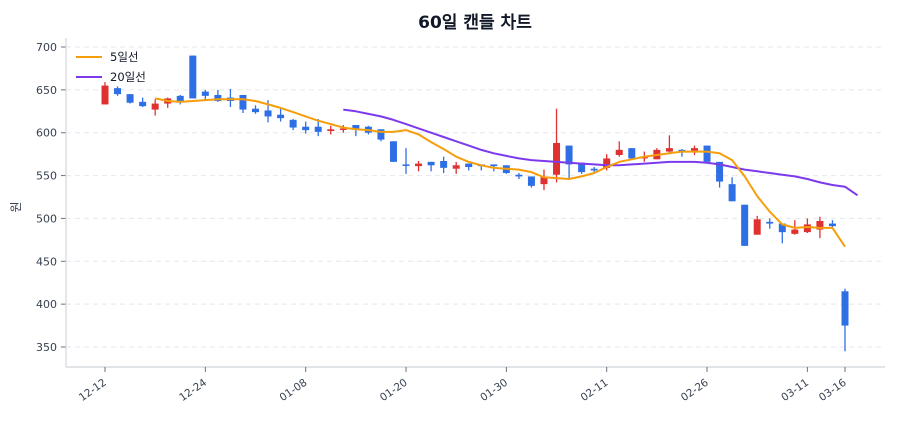 The height and width of the screenshot is (424, 900). Describe the element at coordinates (46, 47) in the screenshot. I see `y-tick-label: 700` at that location.